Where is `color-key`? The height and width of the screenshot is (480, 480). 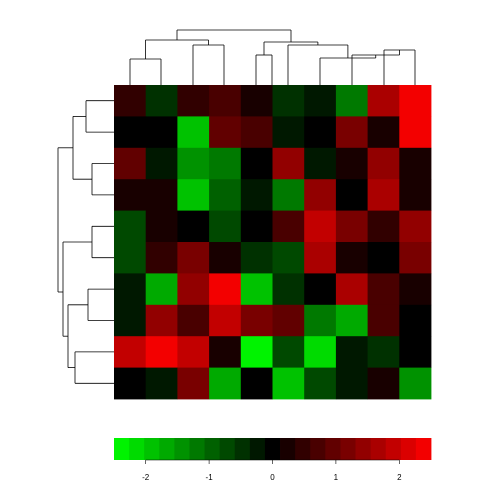
color-key is located at coordinates (273, 449).